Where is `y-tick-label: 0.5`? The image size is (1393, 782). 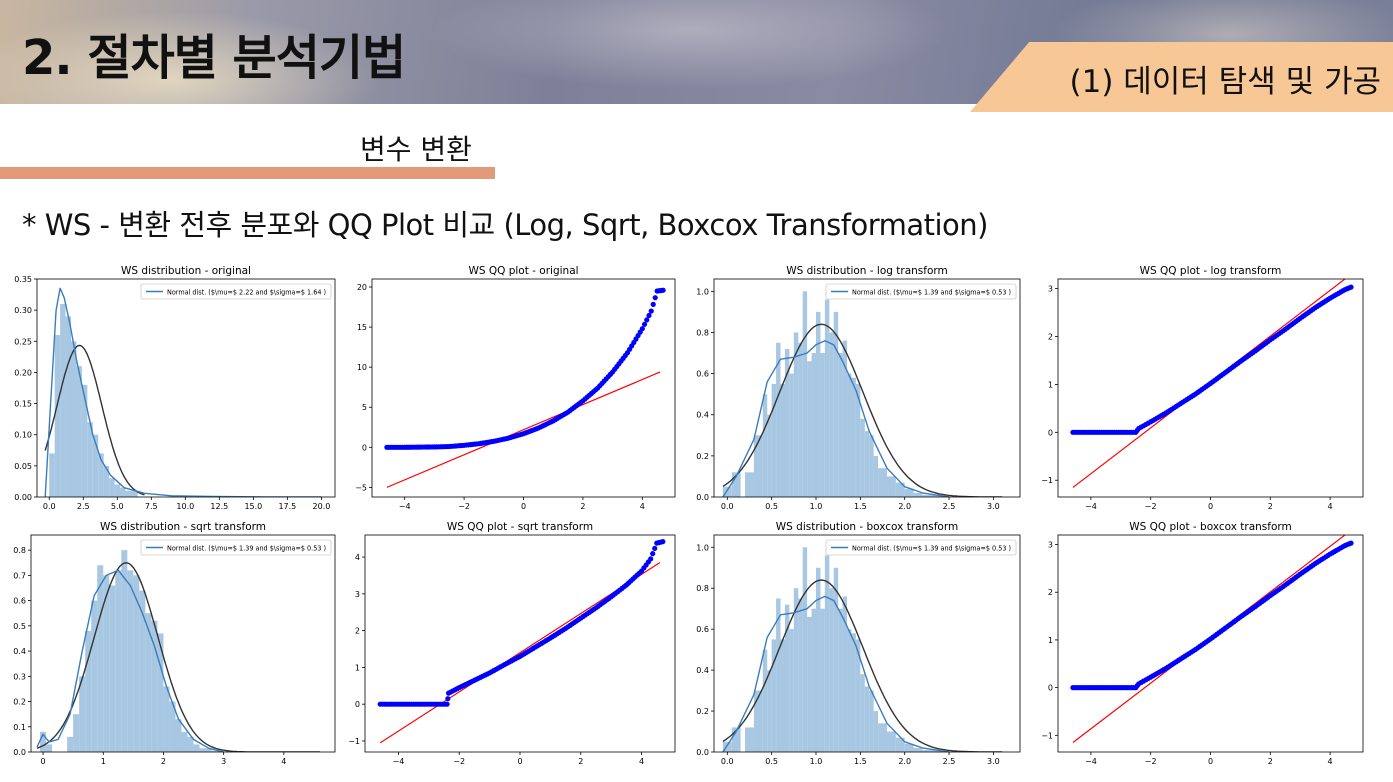 y-tick-label: 0.5 is located at coordinates (19, 626).